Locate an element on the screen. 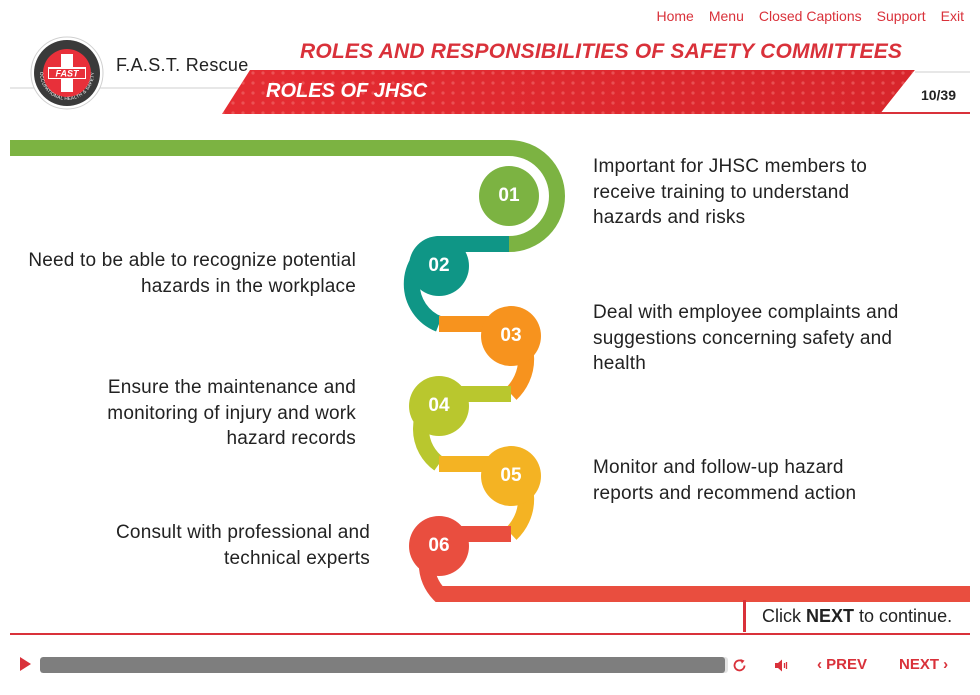  step-badge-04: 04 is located at coordinates (439, 406).